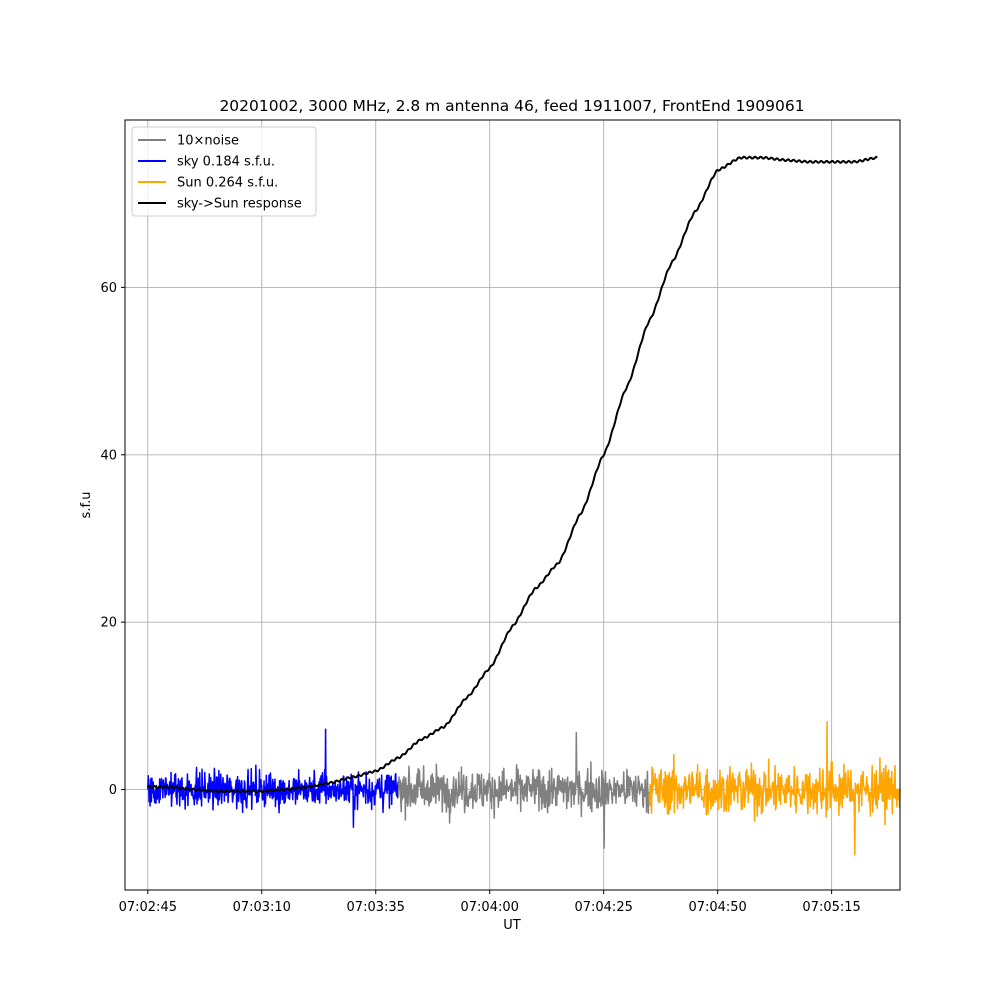  Describe the element at coordinates (208, 141) in the screenshot. I see `legend-label: 10×noise` at that location.